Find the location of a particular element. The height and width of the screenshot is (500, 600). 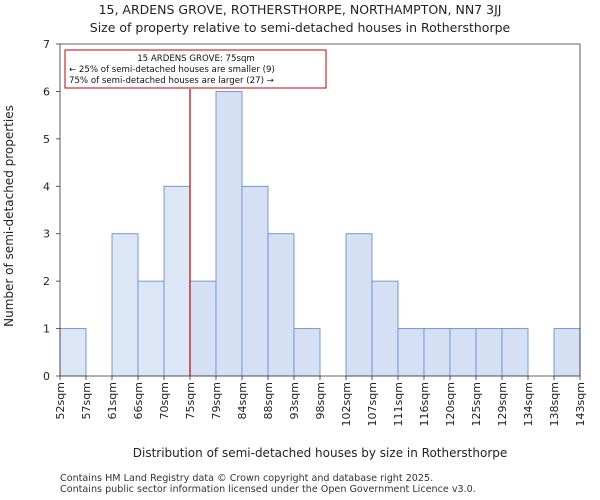

x-tick-label: 79sqm is located at coordinates (216, 400).